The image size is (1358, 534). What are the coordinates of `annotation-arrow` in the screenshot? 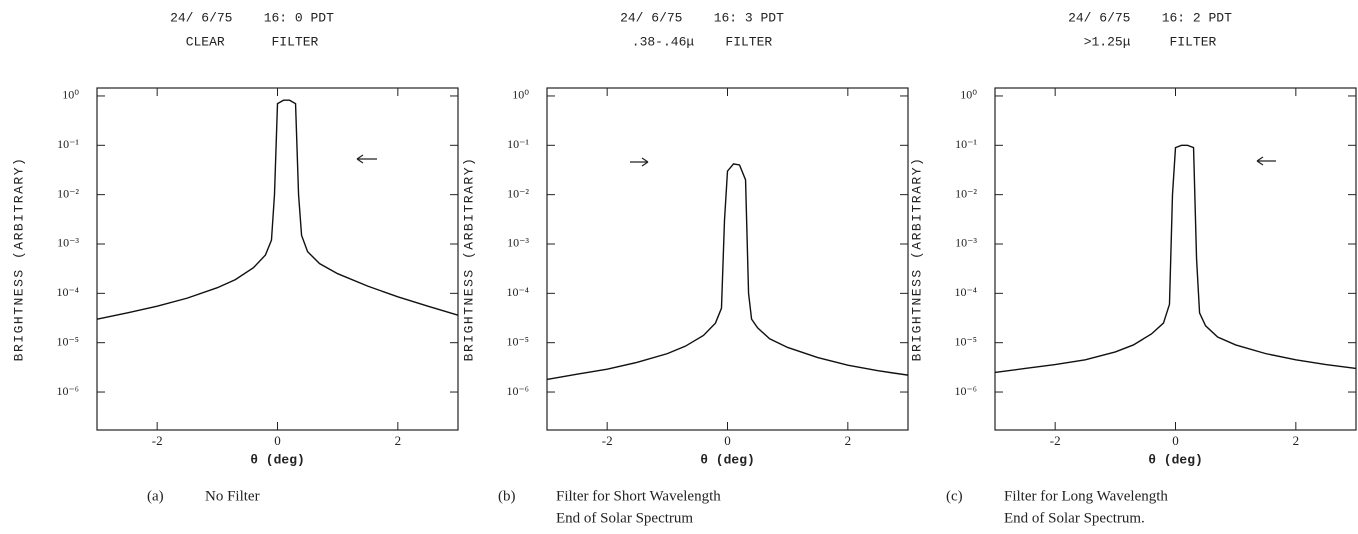 It's located at (816, 160).